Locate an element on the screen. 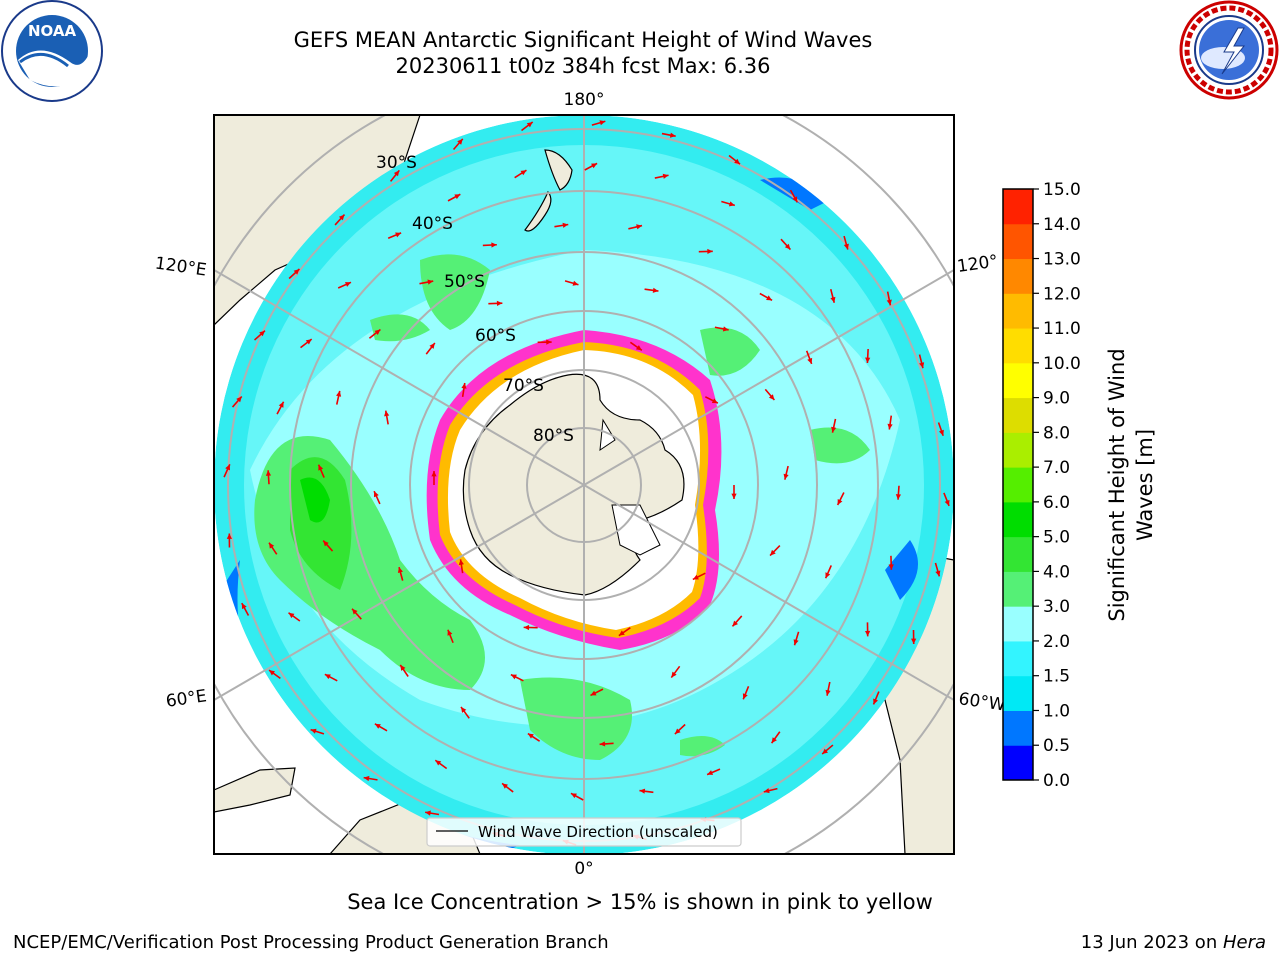 Image resolution: width=1280 pixels, height=960 pixels. noaa-logo-text: NOAA is located at coordinates (52, 31).